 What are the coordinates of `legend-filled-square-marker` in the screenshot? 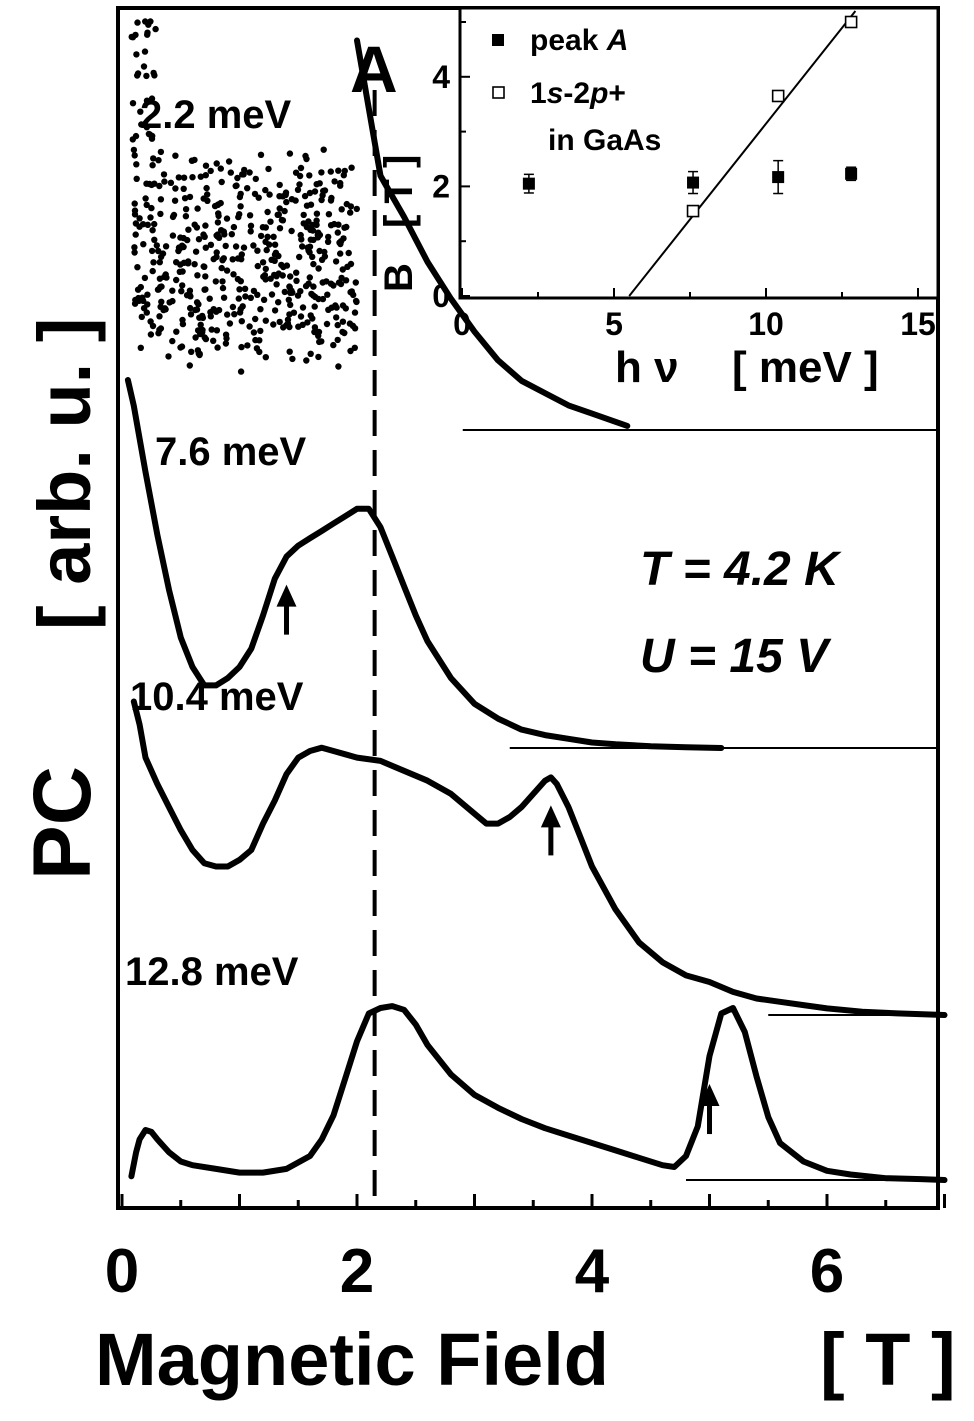 It's located at (498, 40).